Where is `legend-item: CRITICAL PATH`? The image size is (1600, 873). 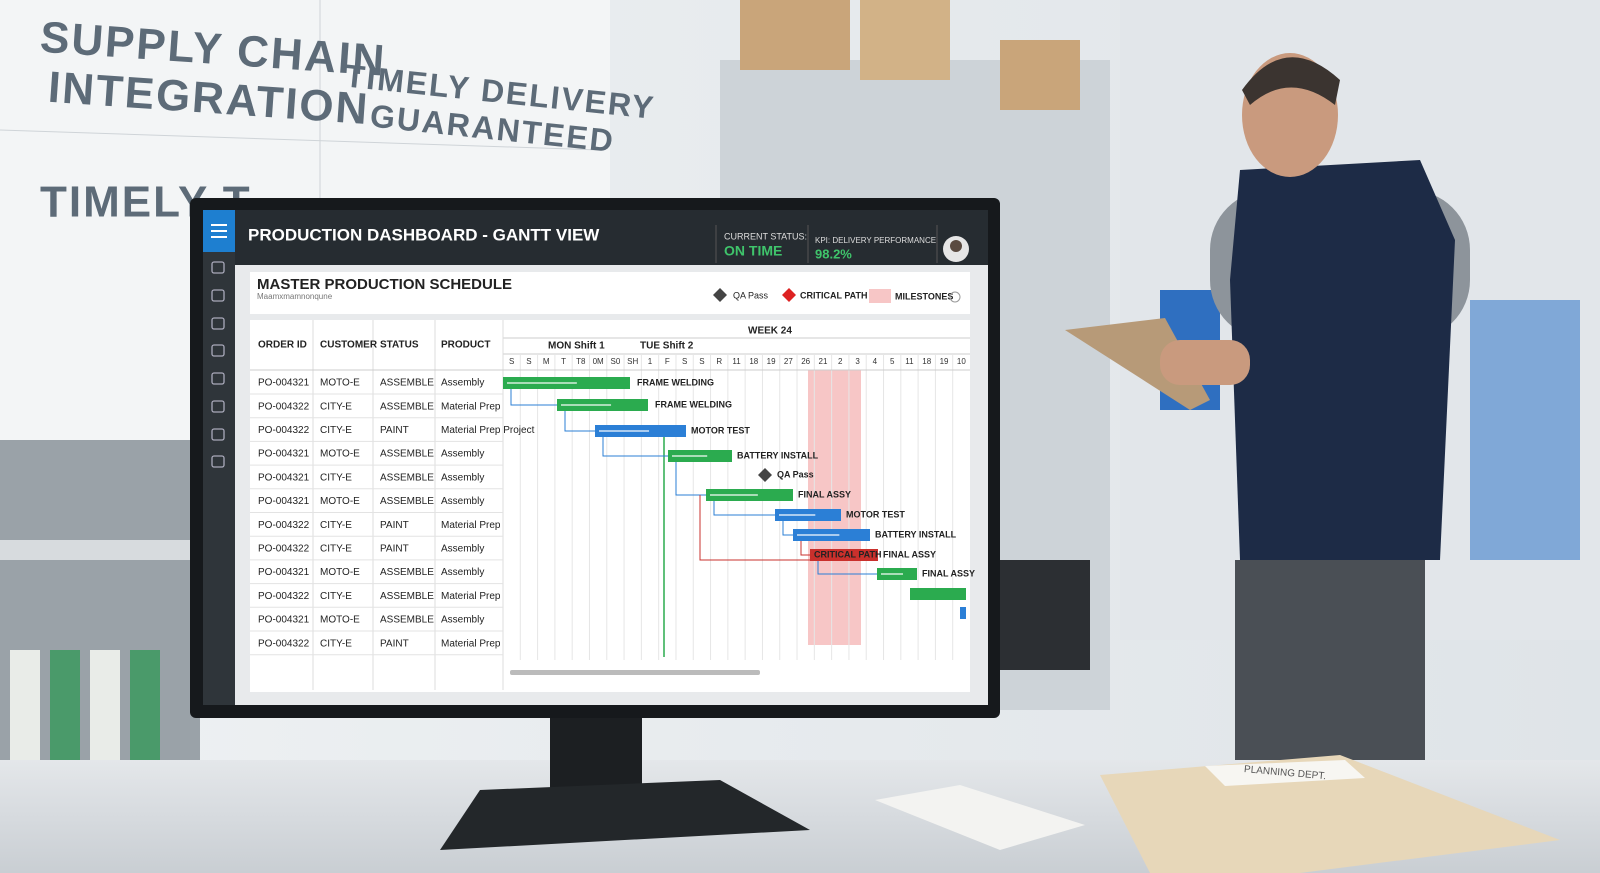
legend-item: CRITICAL PATH is located at coordinates (834, 295).